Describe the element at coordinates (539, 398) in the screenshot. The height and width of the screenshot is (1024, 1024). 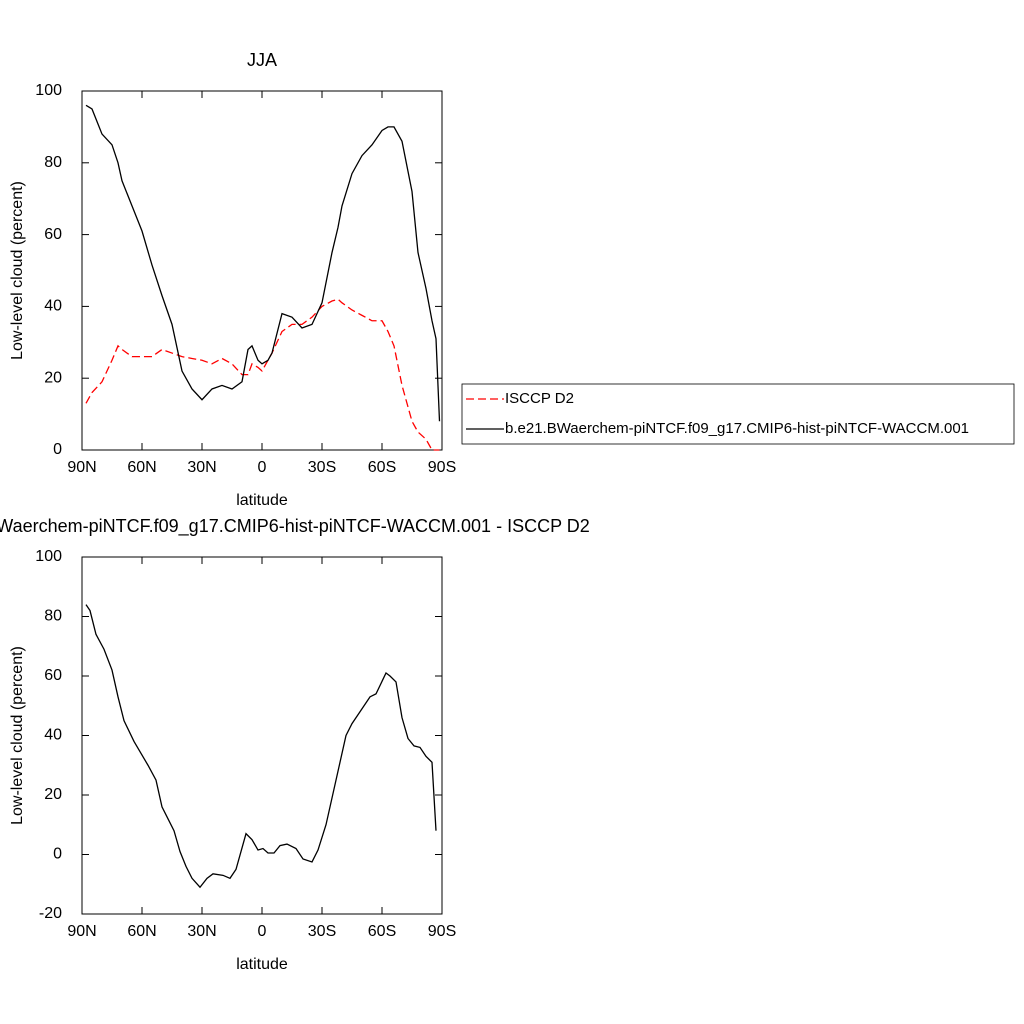
I see `legend-label: ISCCP D2` at that location.